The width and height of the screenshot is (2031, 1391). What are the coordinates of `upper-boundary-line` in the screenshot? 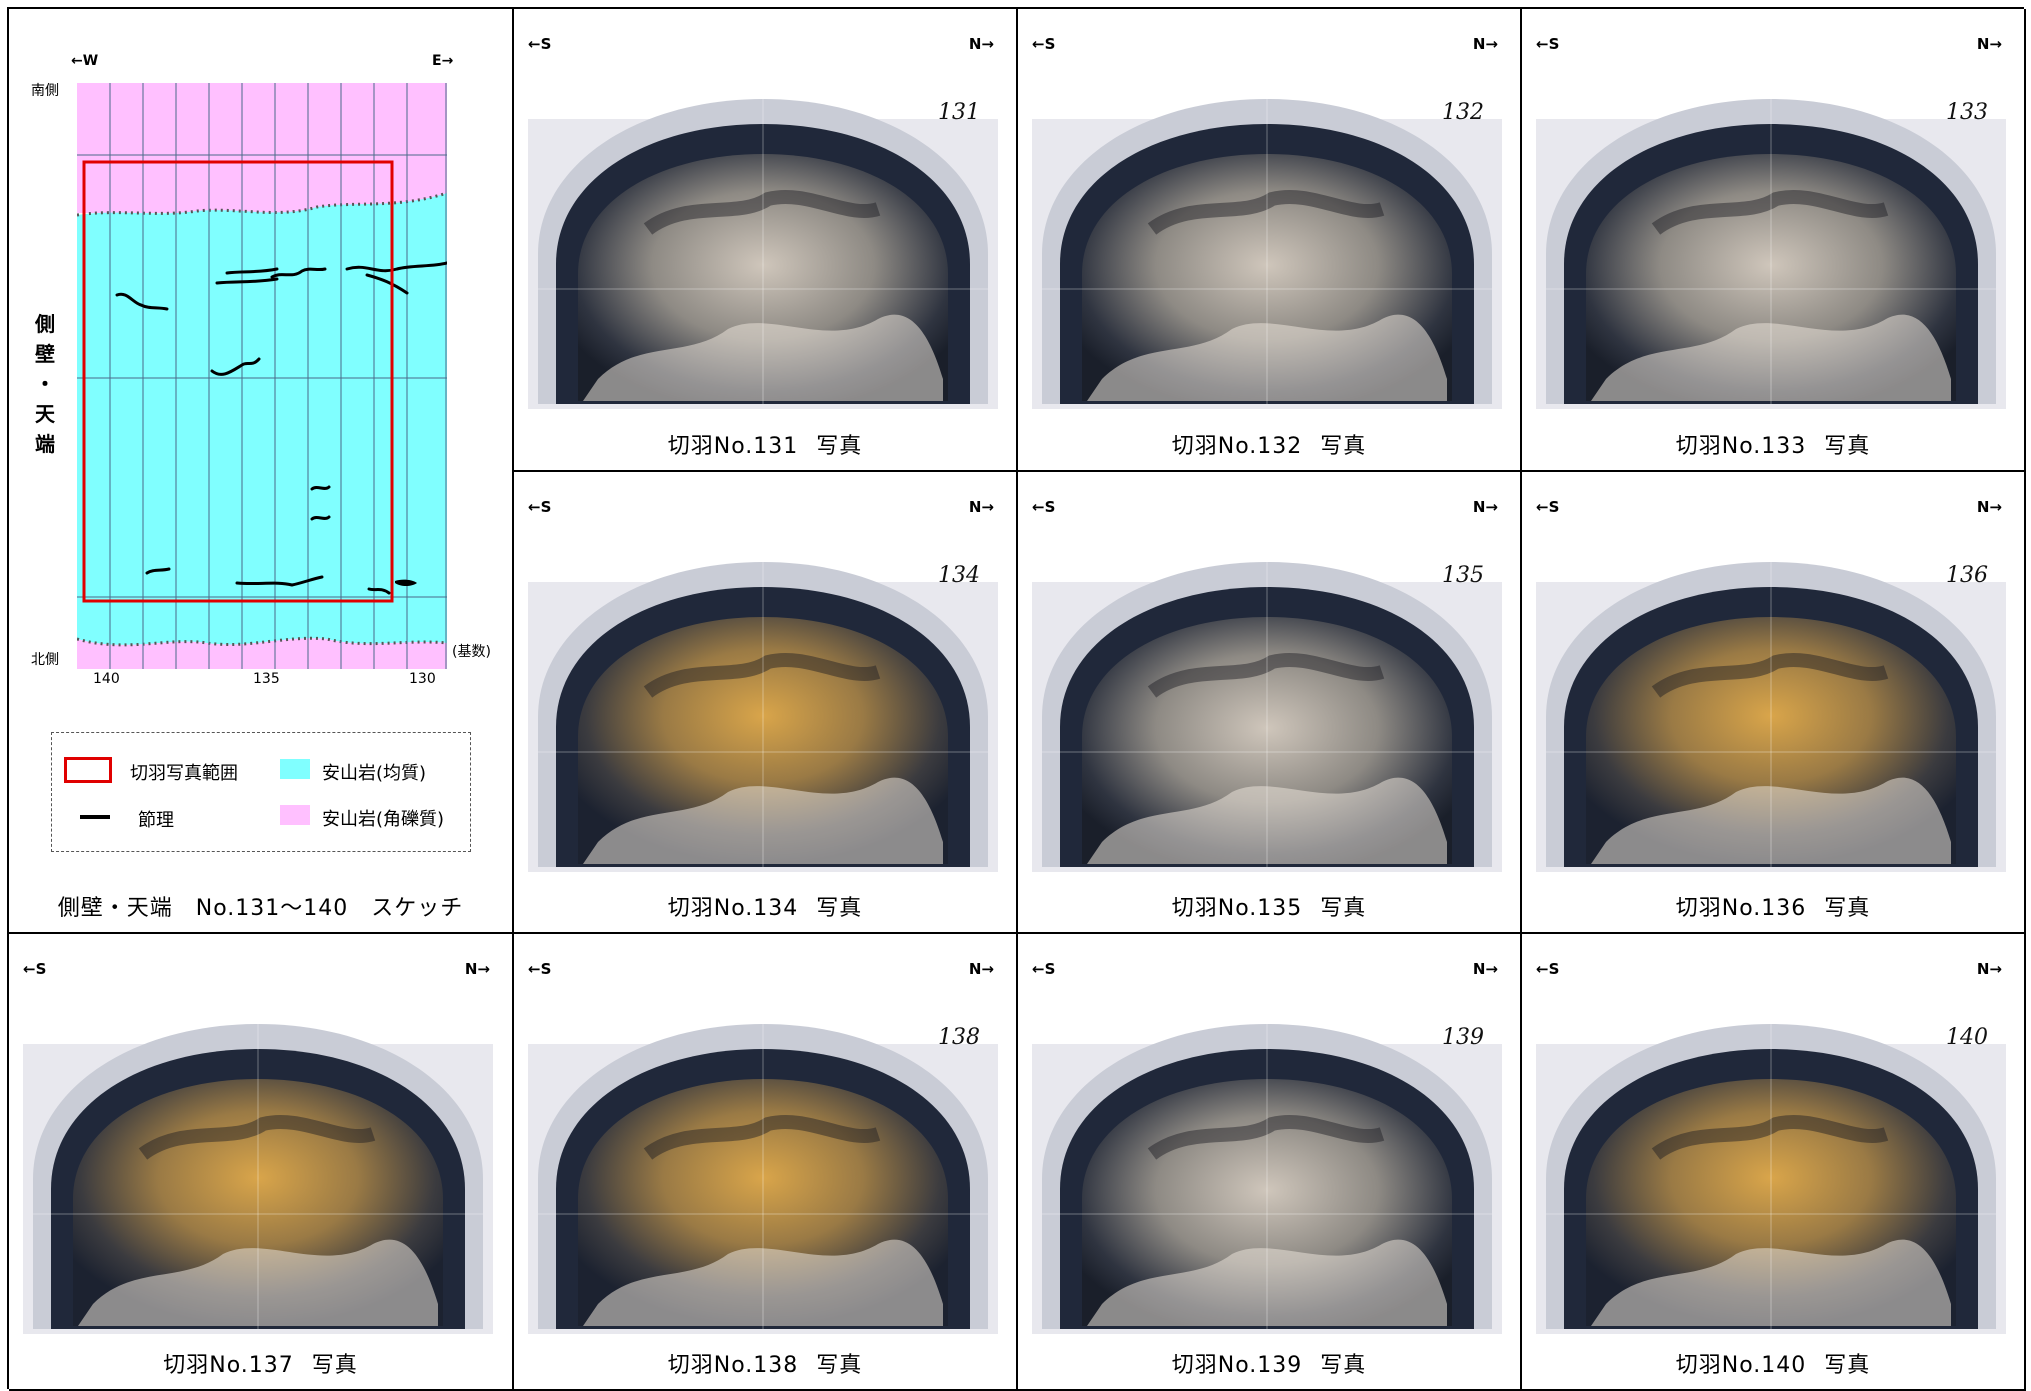 It's located at (262, 204).